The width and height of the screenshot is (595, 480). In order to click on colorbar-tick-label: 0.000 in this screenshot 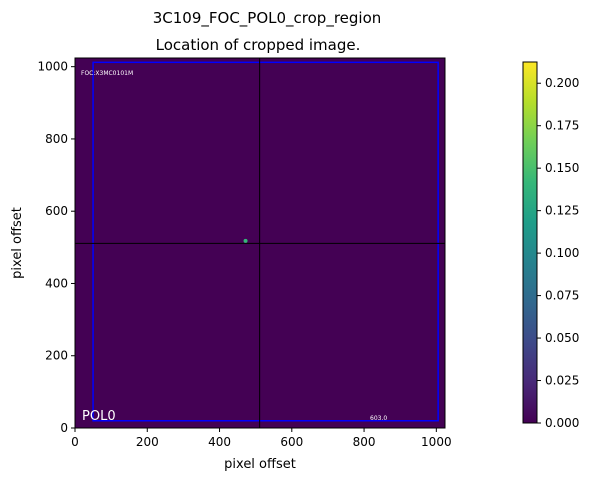, I will do `click(562, 423)`.